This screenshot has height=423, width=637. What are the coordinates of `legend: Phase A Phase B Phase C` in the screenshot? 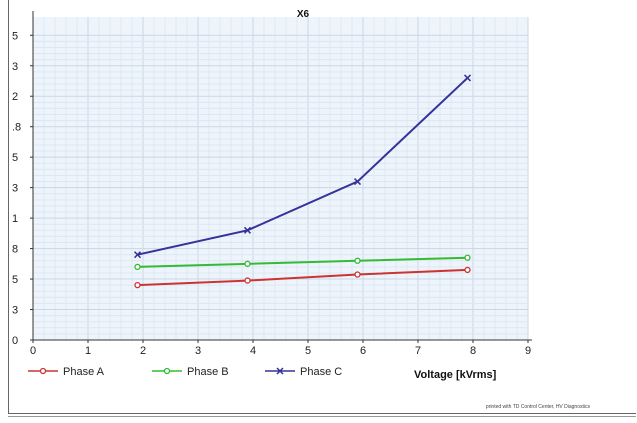 It's located at (185, 372).